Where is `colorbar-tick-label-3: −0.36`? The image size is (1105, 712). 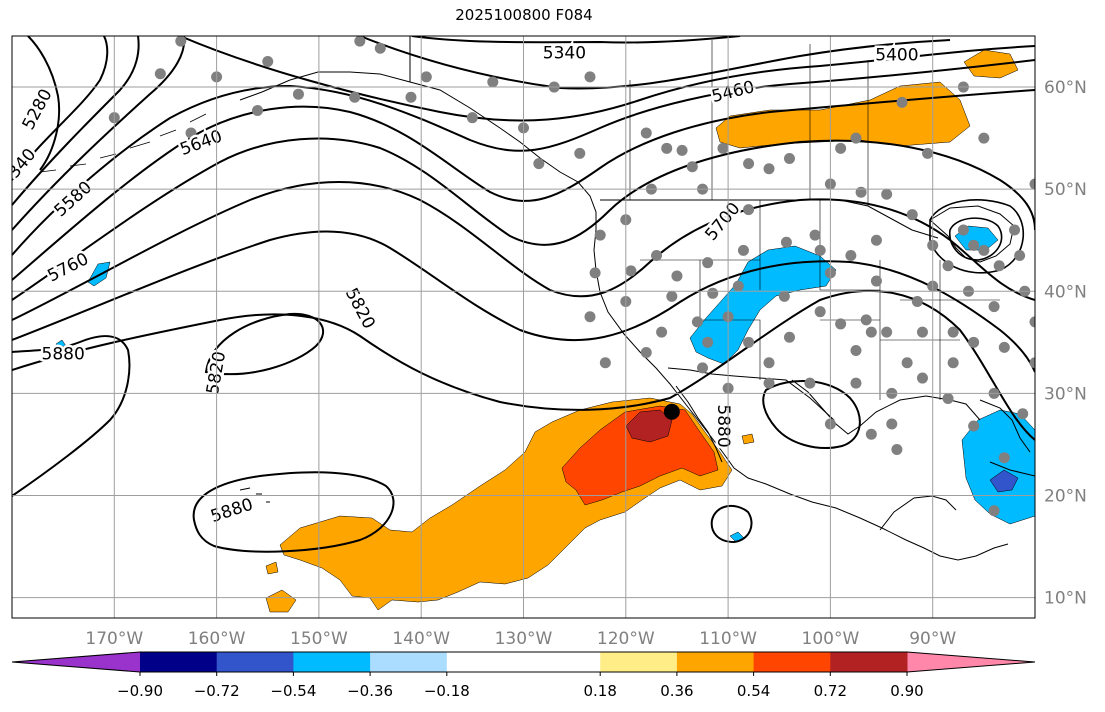
colorbar-tick-label-3: −0.36 is located at coordinates (370, 691).